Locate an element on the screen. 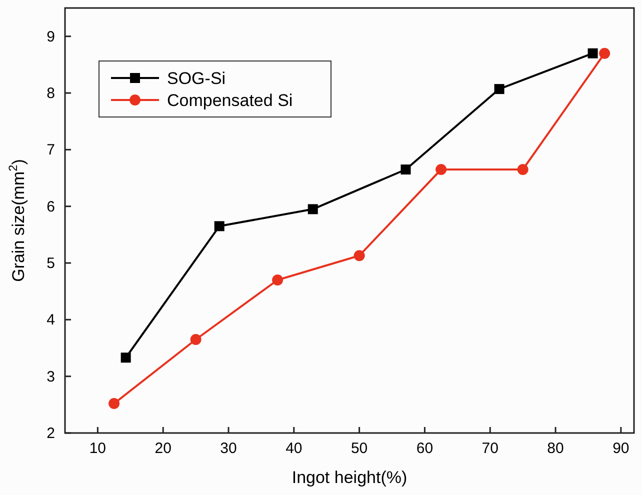 The height and width of the screenshot is (495, 642). y-tick-label: 6 is located at coordinates (50, 207).